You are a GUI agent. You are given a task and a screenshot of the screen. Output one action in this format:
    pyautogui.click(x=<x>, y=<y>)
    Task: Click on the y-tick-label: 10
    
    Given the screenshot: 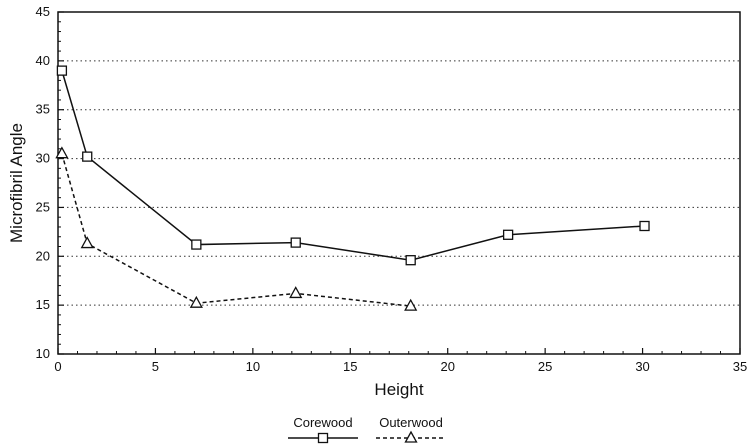 What is the action you would take?
    pyautogui.click(x=43, y=353)
    